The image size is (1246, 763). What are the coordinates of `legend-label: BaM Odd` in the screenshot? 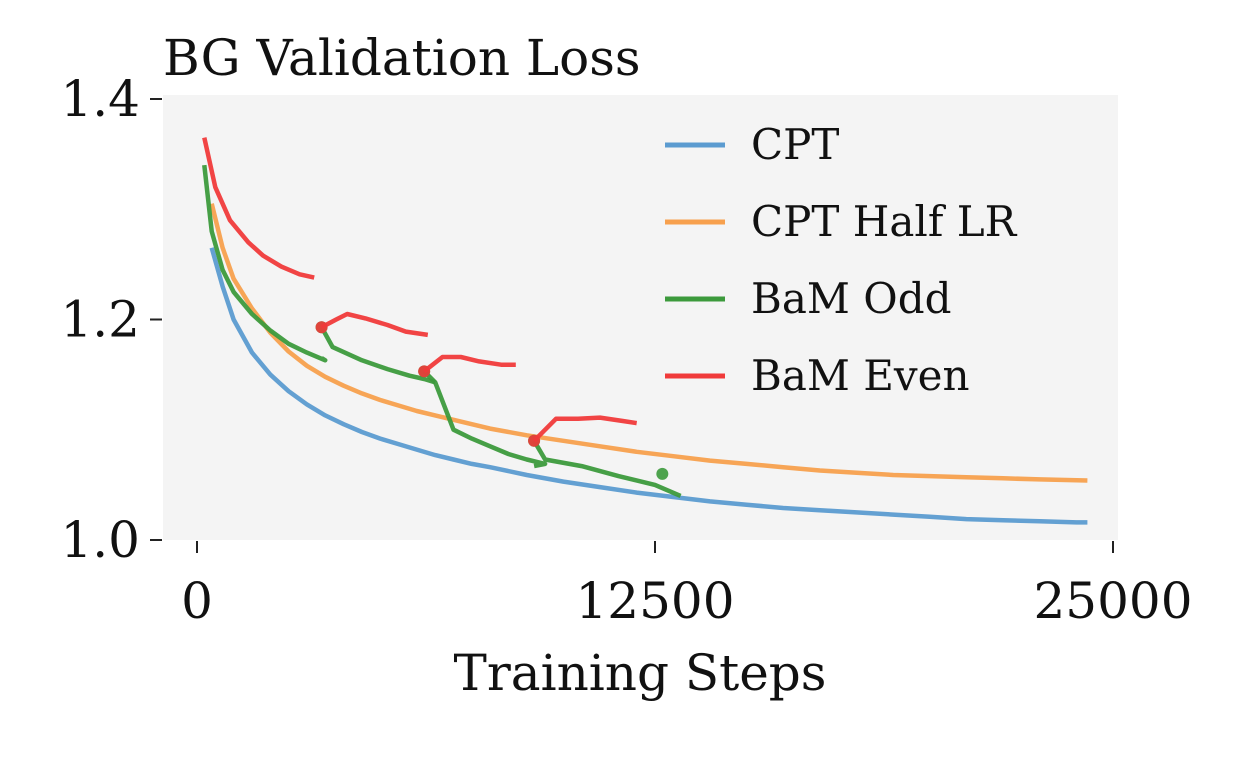 It's located at (851, 298).